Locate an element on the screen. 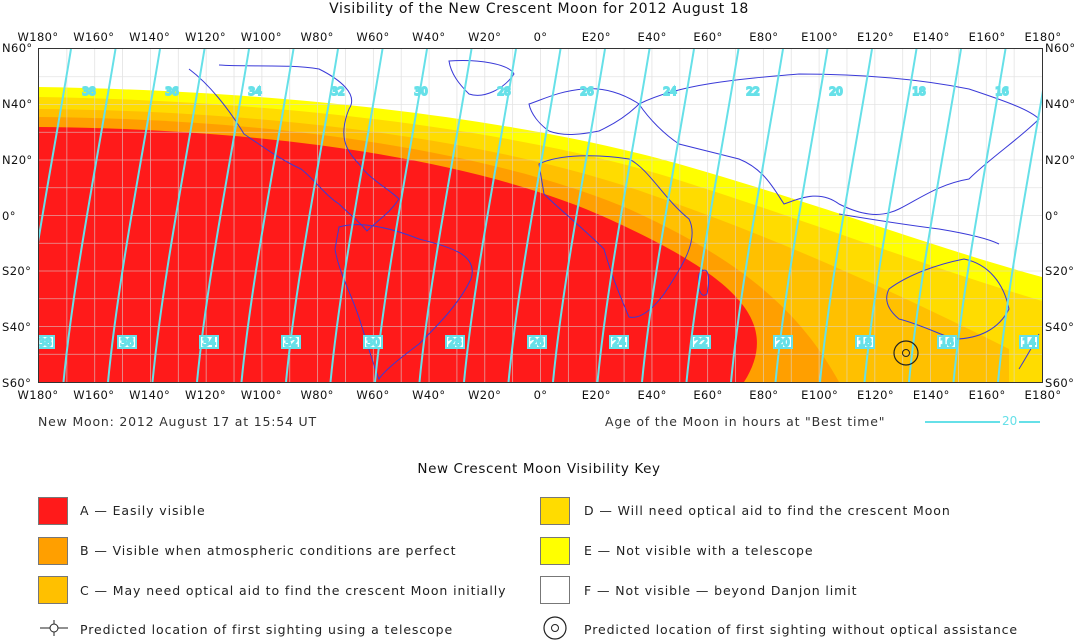  key-label-a: A — Easily visible is located at coordinates (143, 510).